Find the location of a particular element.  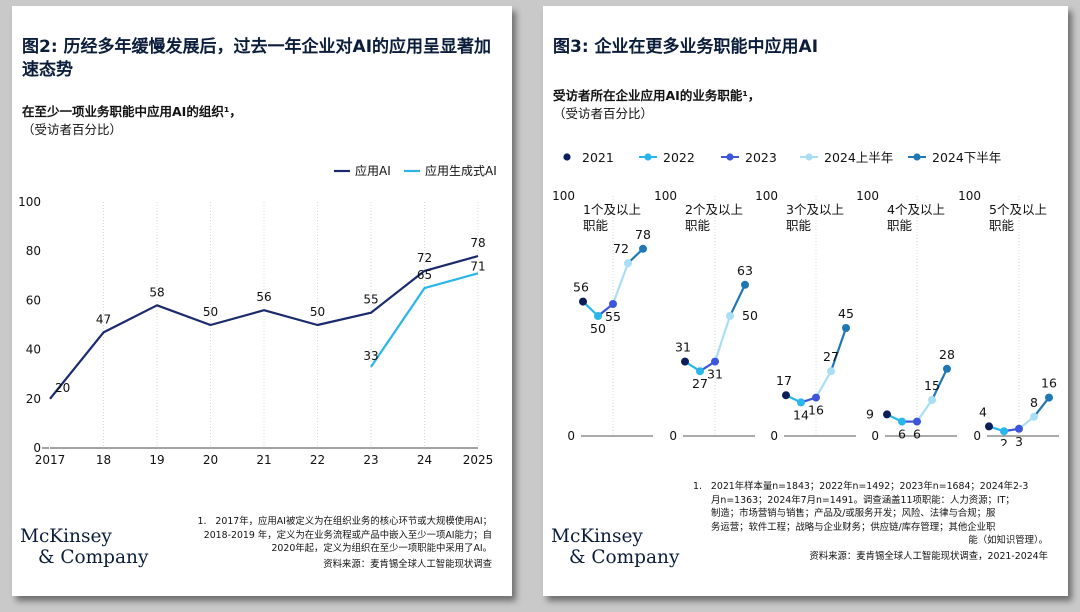

data-label-ai: 78 is located at coordinates (477, 243).